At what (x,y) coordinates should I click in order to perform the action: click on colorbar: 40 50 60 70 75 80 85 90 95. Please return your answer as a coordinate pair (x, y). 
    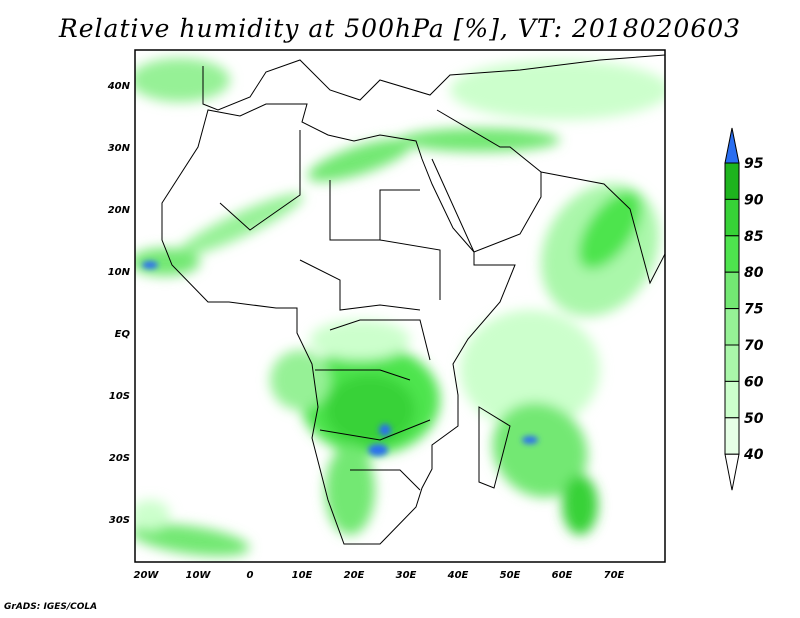
    Looking at the image, I should click on (744, 309).